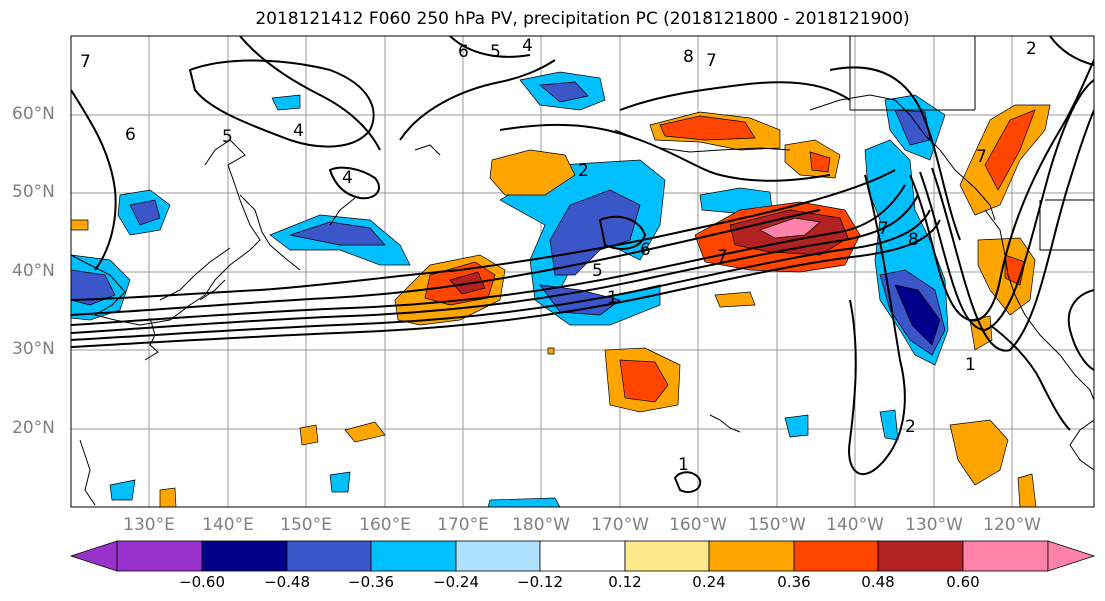 The width and height of the screenshot is (1105, 601). What do you see at coordinates (385, 525) in the screenshot?
I see `lon-label: 160°E` at bounding box center [385, 525].